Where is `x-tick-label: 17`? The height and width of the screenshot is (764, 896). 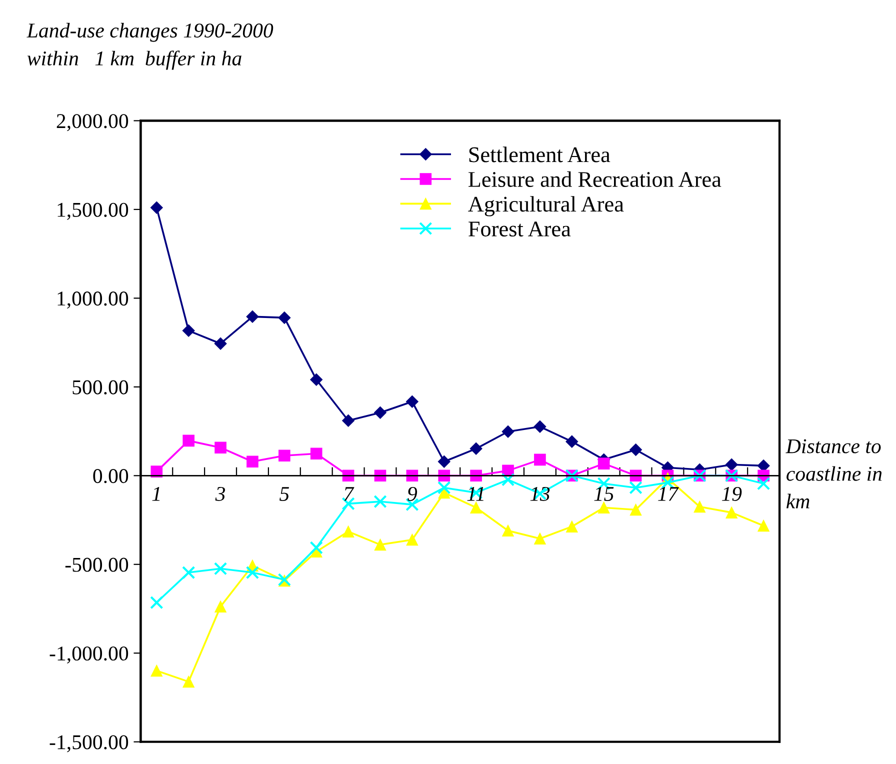
x-tick-label: 17 is located at coordinates (668, 493).